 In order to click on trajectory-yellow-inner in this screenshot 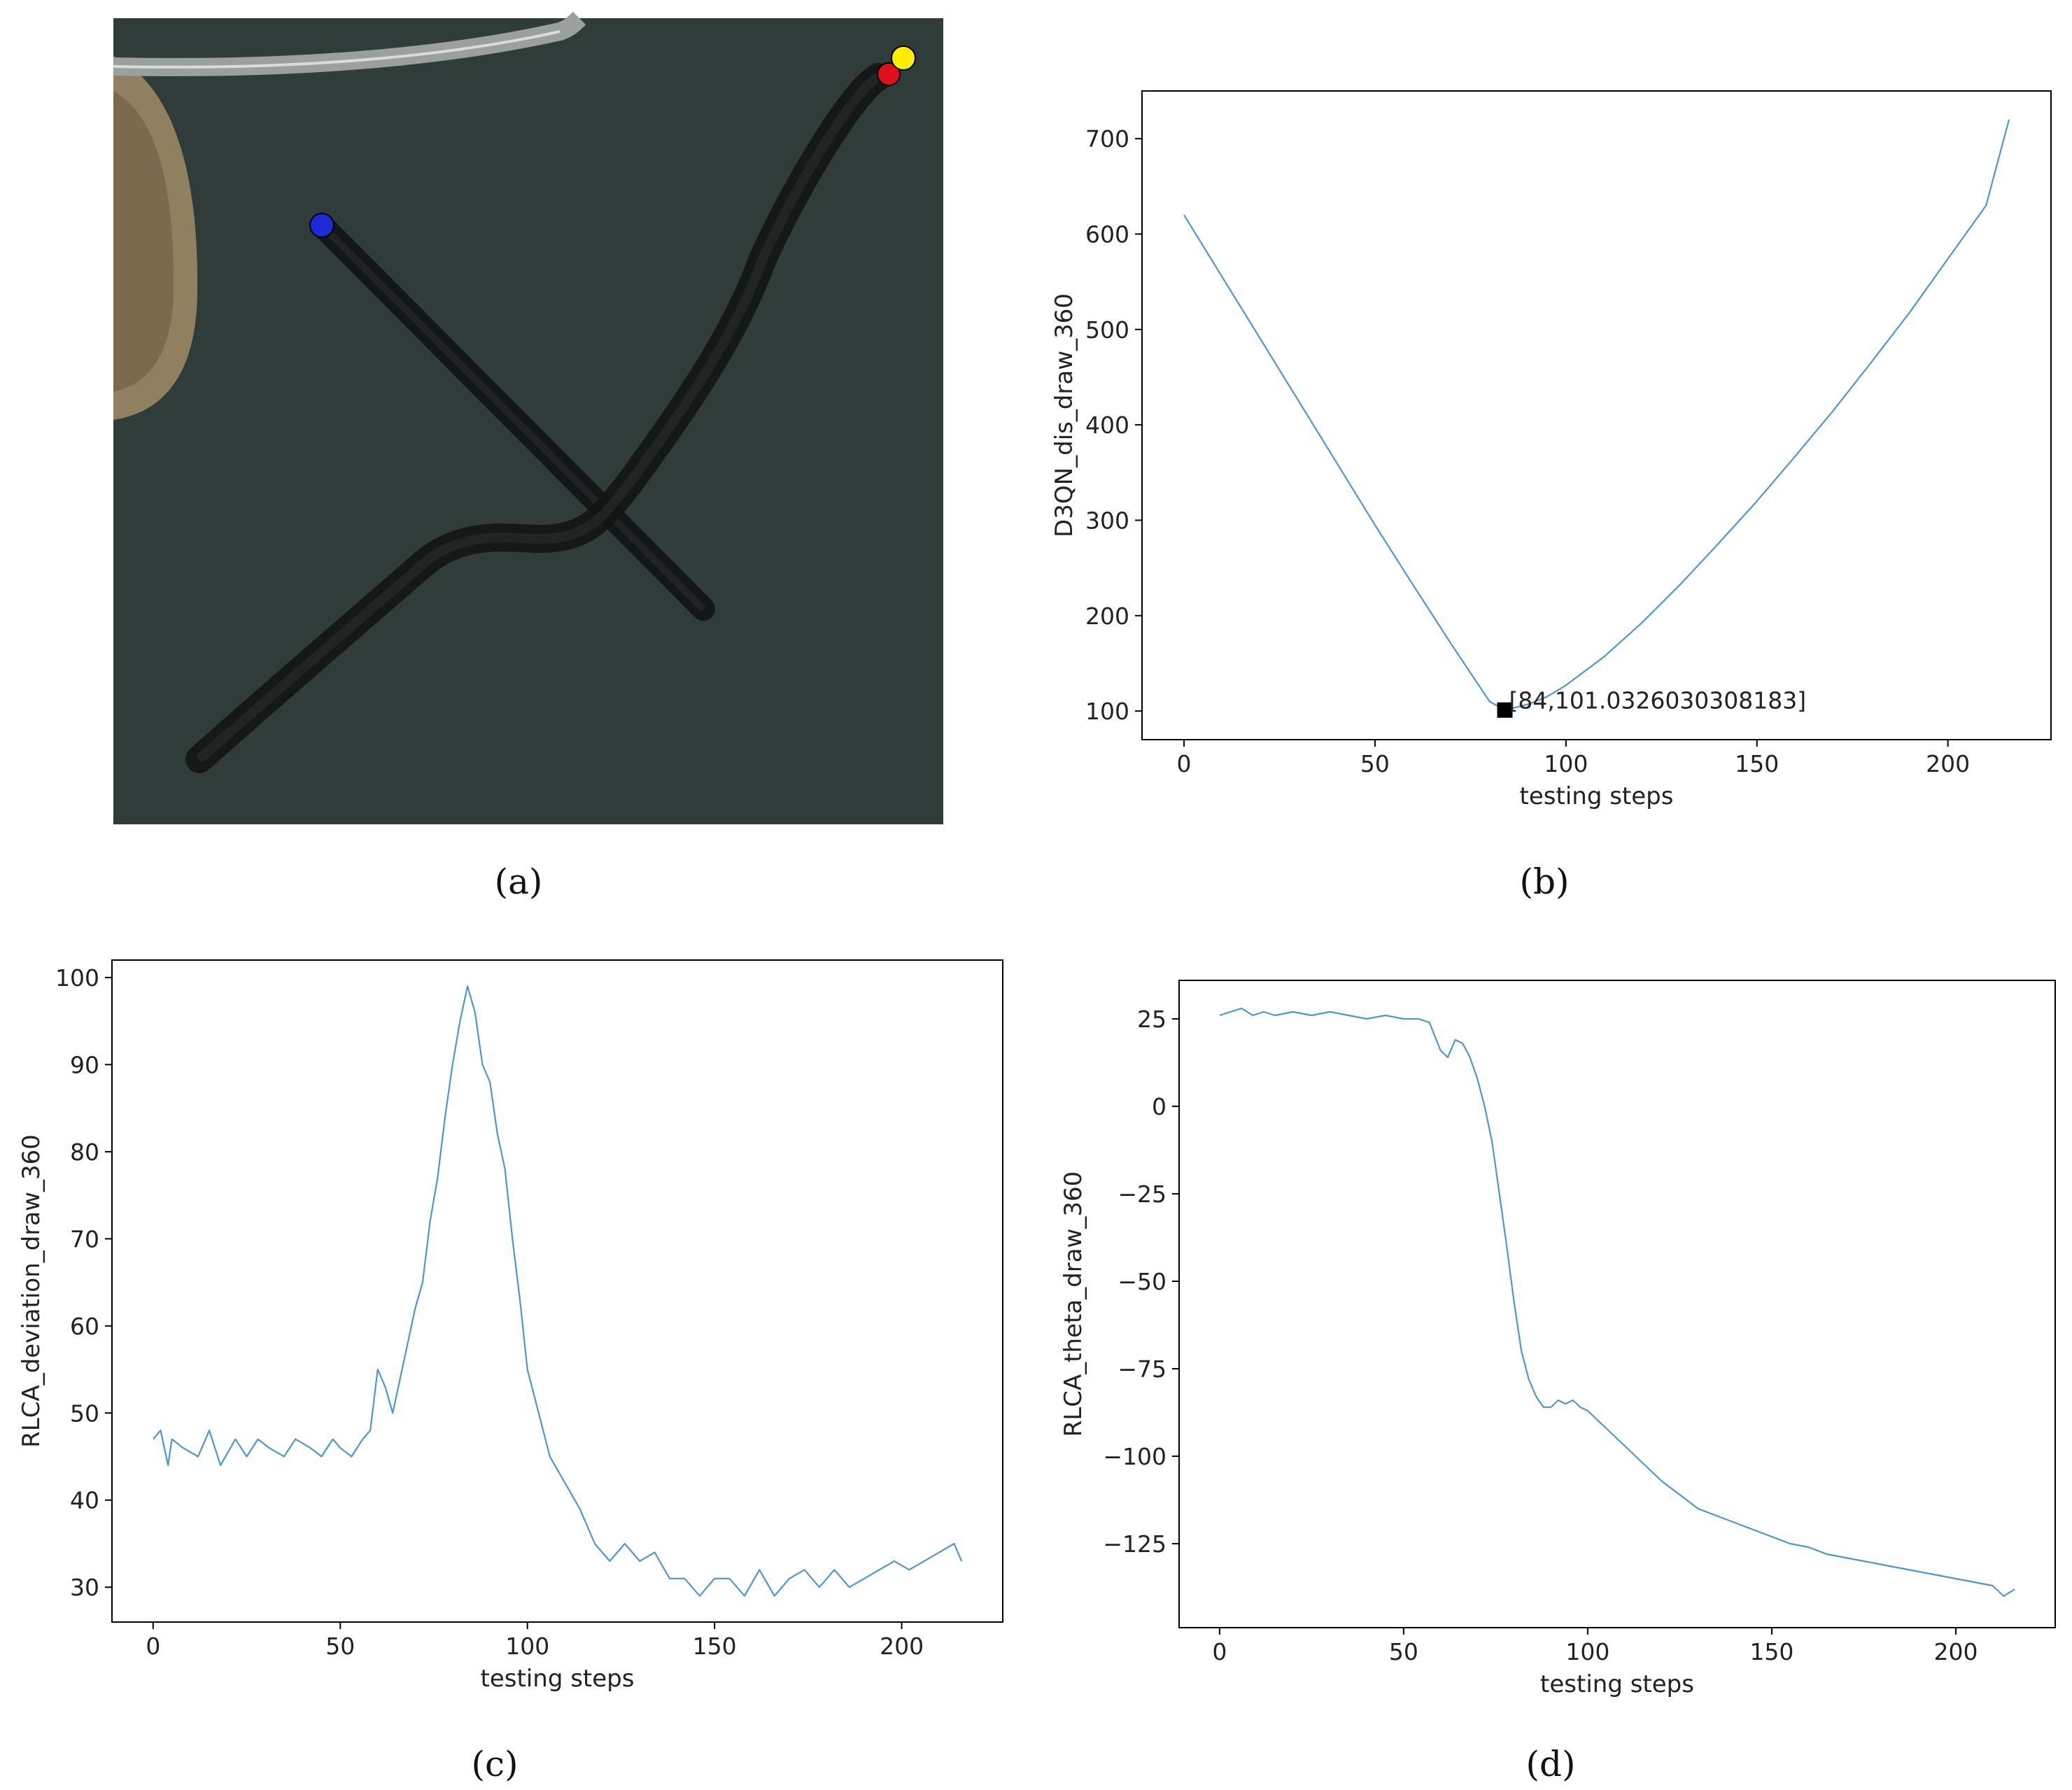, I will do `click(538, 417)`.